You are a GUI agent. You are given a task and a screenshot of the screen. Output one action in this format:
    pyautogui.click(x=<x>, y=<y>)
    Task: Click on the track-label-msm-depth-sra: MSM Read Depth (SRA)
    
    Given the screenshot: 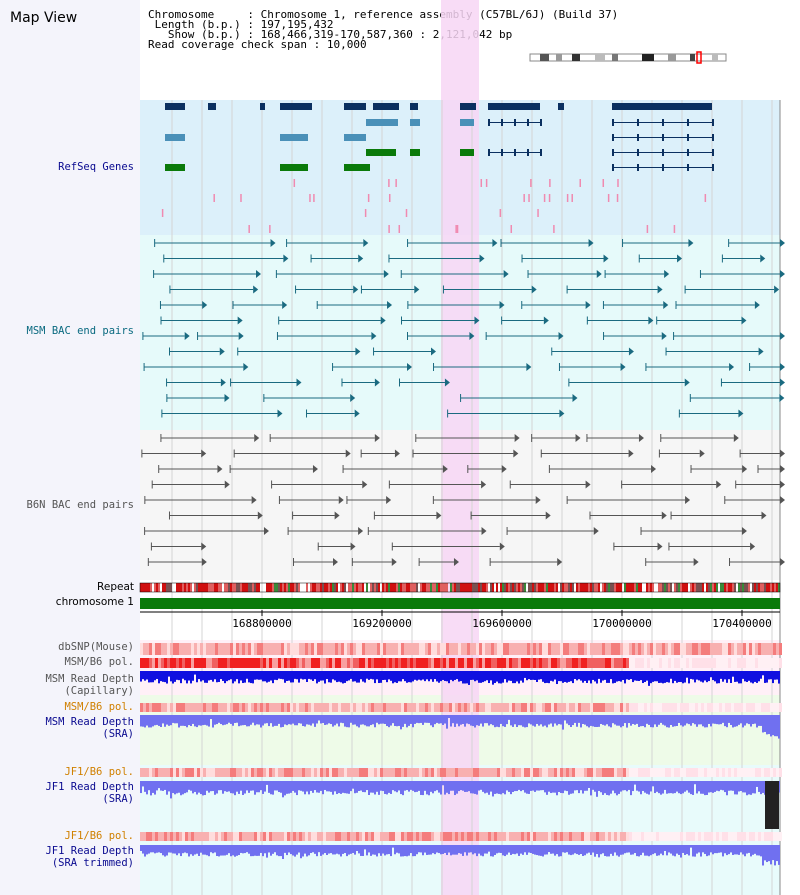 What is the action you would take?
    pyautogui.click(x=89, y=728)
    